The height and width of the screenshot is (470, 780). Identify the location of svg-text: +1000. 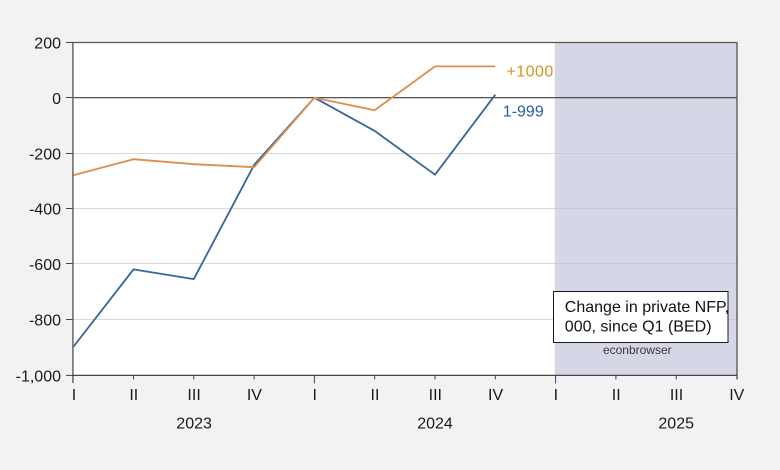
(530, 72).